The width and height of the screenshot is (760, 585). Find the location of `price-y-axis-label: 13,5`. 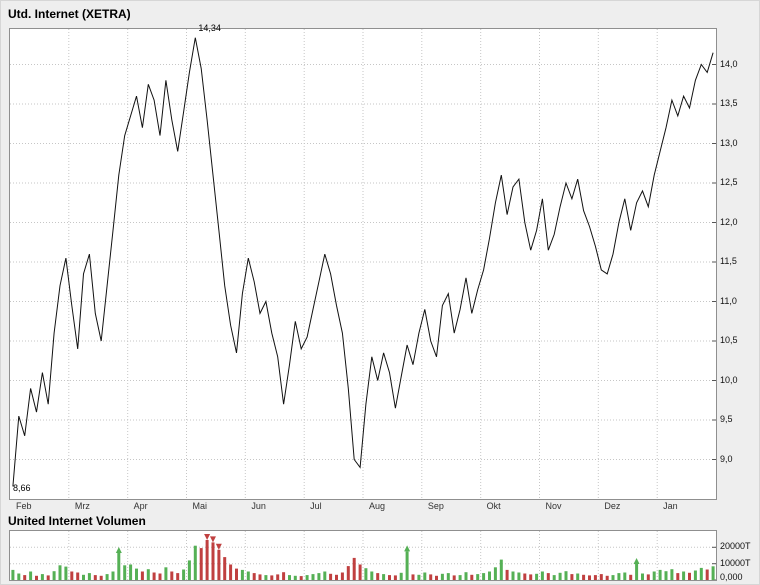

price-y-axis-label: 13,5 is located at coordinates (729, 103).